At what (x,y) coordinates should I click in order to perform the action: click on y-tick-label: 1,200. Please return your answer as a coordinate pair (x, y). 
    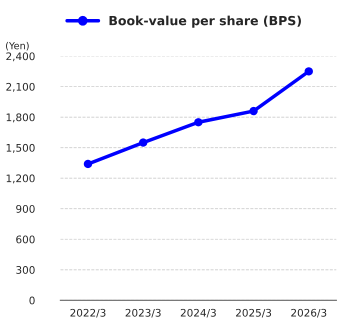
    Looking at the image, I should click on (20, 179).